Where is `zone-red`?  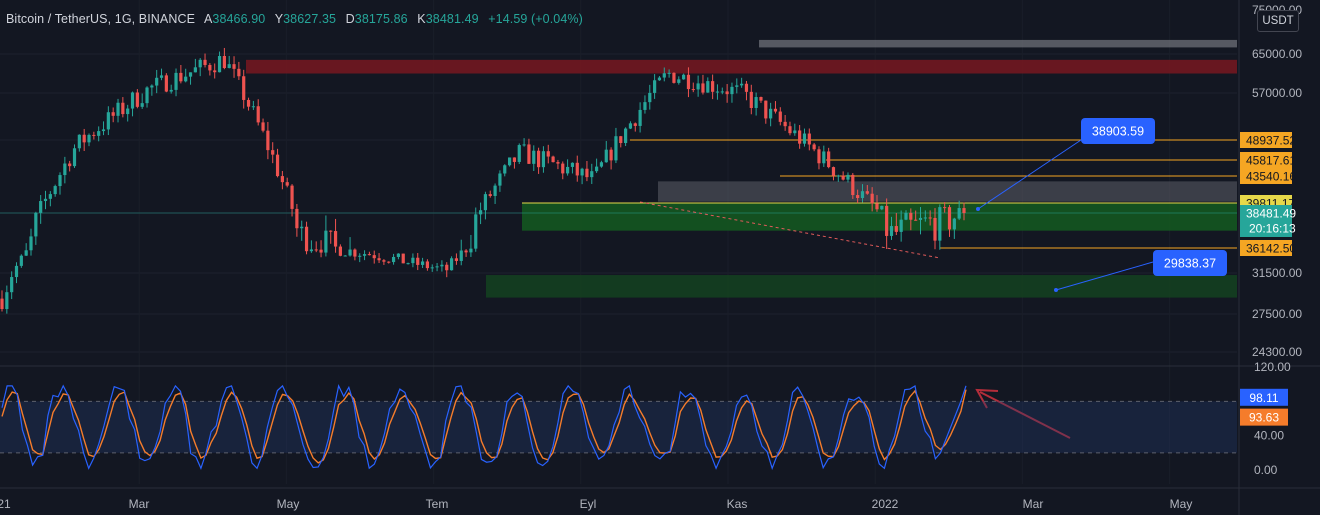 zone-red is located at coordinates (741, 66).